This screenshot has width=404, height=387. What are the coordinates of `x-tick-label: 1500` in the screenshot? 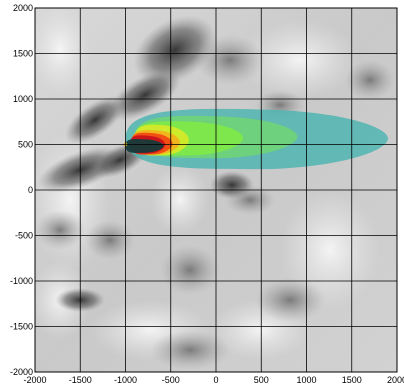 It's located at (352, 380).